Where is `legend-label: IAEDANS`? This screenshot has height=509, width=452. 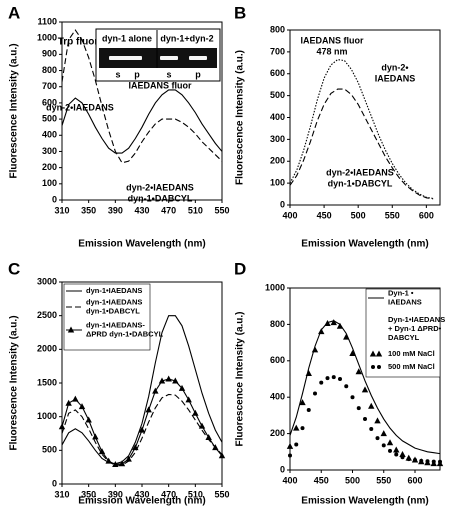
legend-label: IAEDANS is located at coordinates (405, 301).